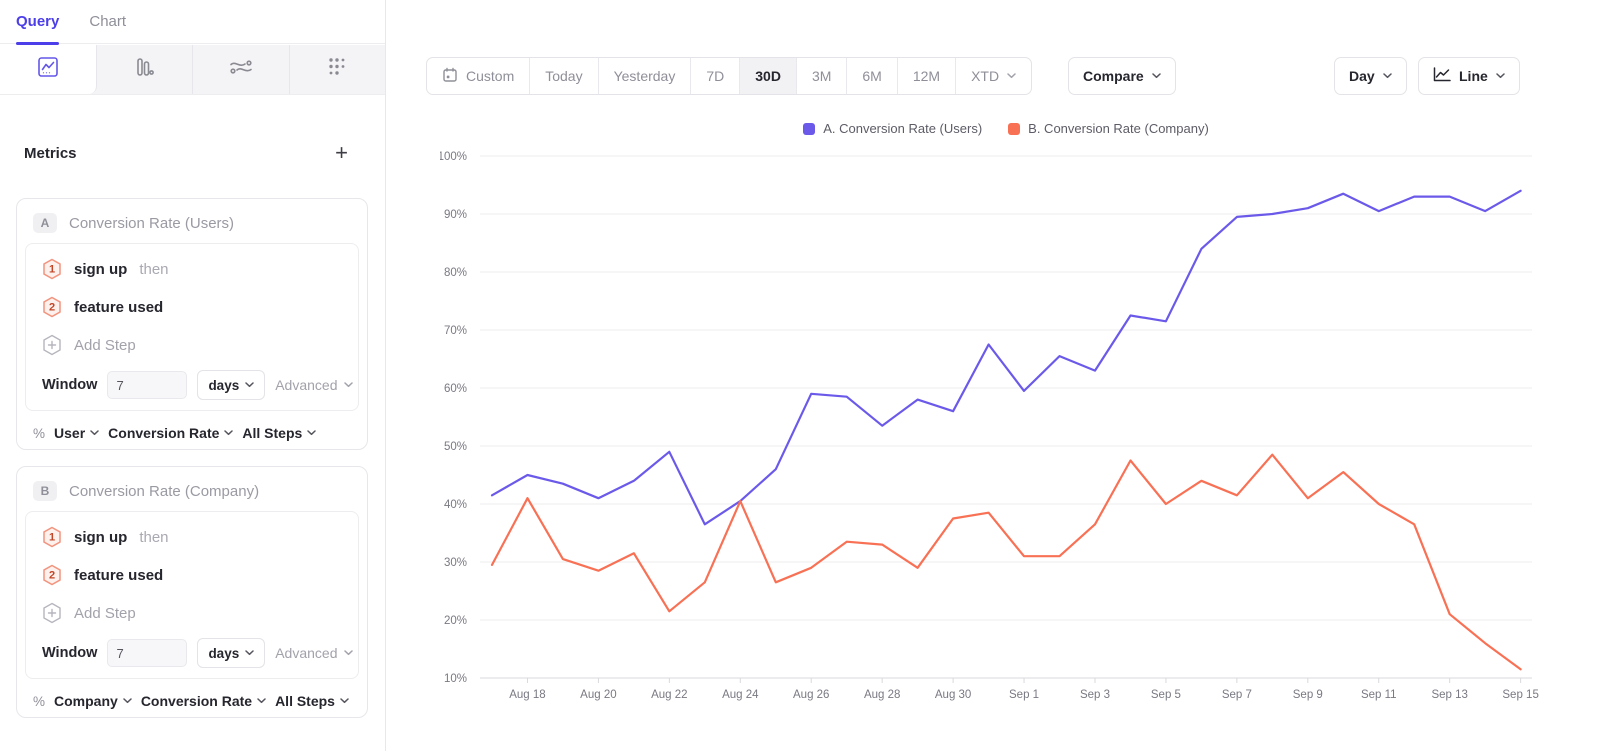  What do you see at coordinates (38, 22) in the screenshot?
I see `tab-query: Query` at bounding box center [38, 22].